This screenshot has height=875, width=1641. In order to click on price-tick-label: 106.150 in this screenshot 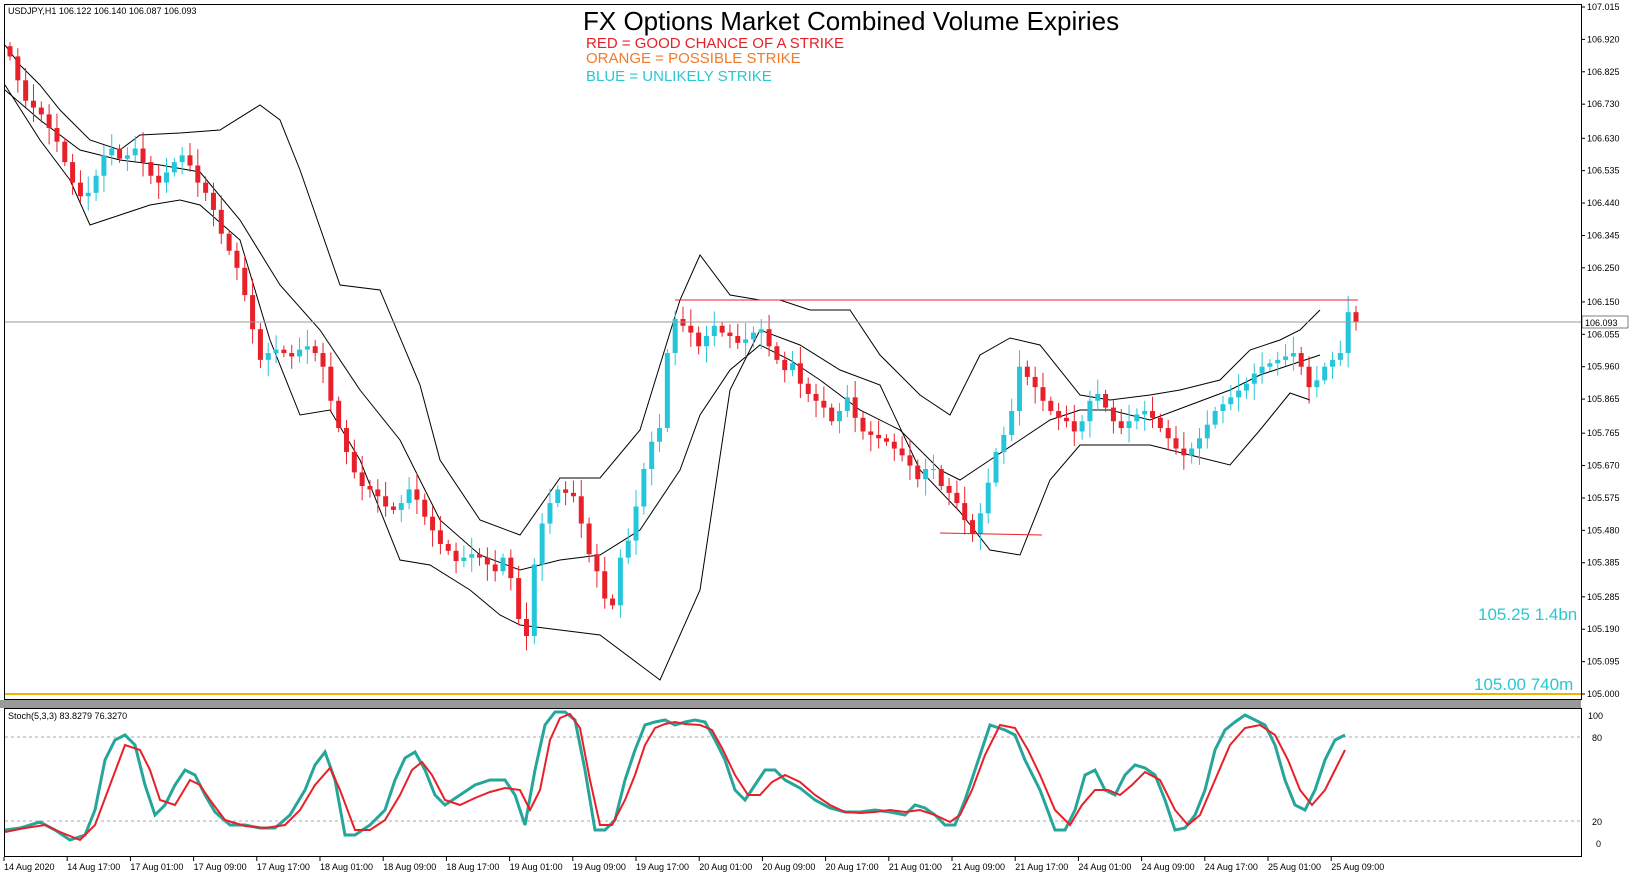, I will do `click(1603, 302)`.